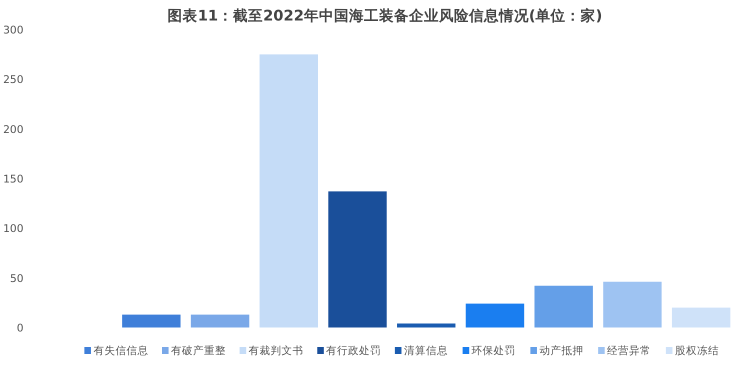 This screenshot has height=384, width=752. What do you see at coordinates (20, 328) in the screenshot?
I see `y-tick-label: 0` at bounding box center [20, 328].